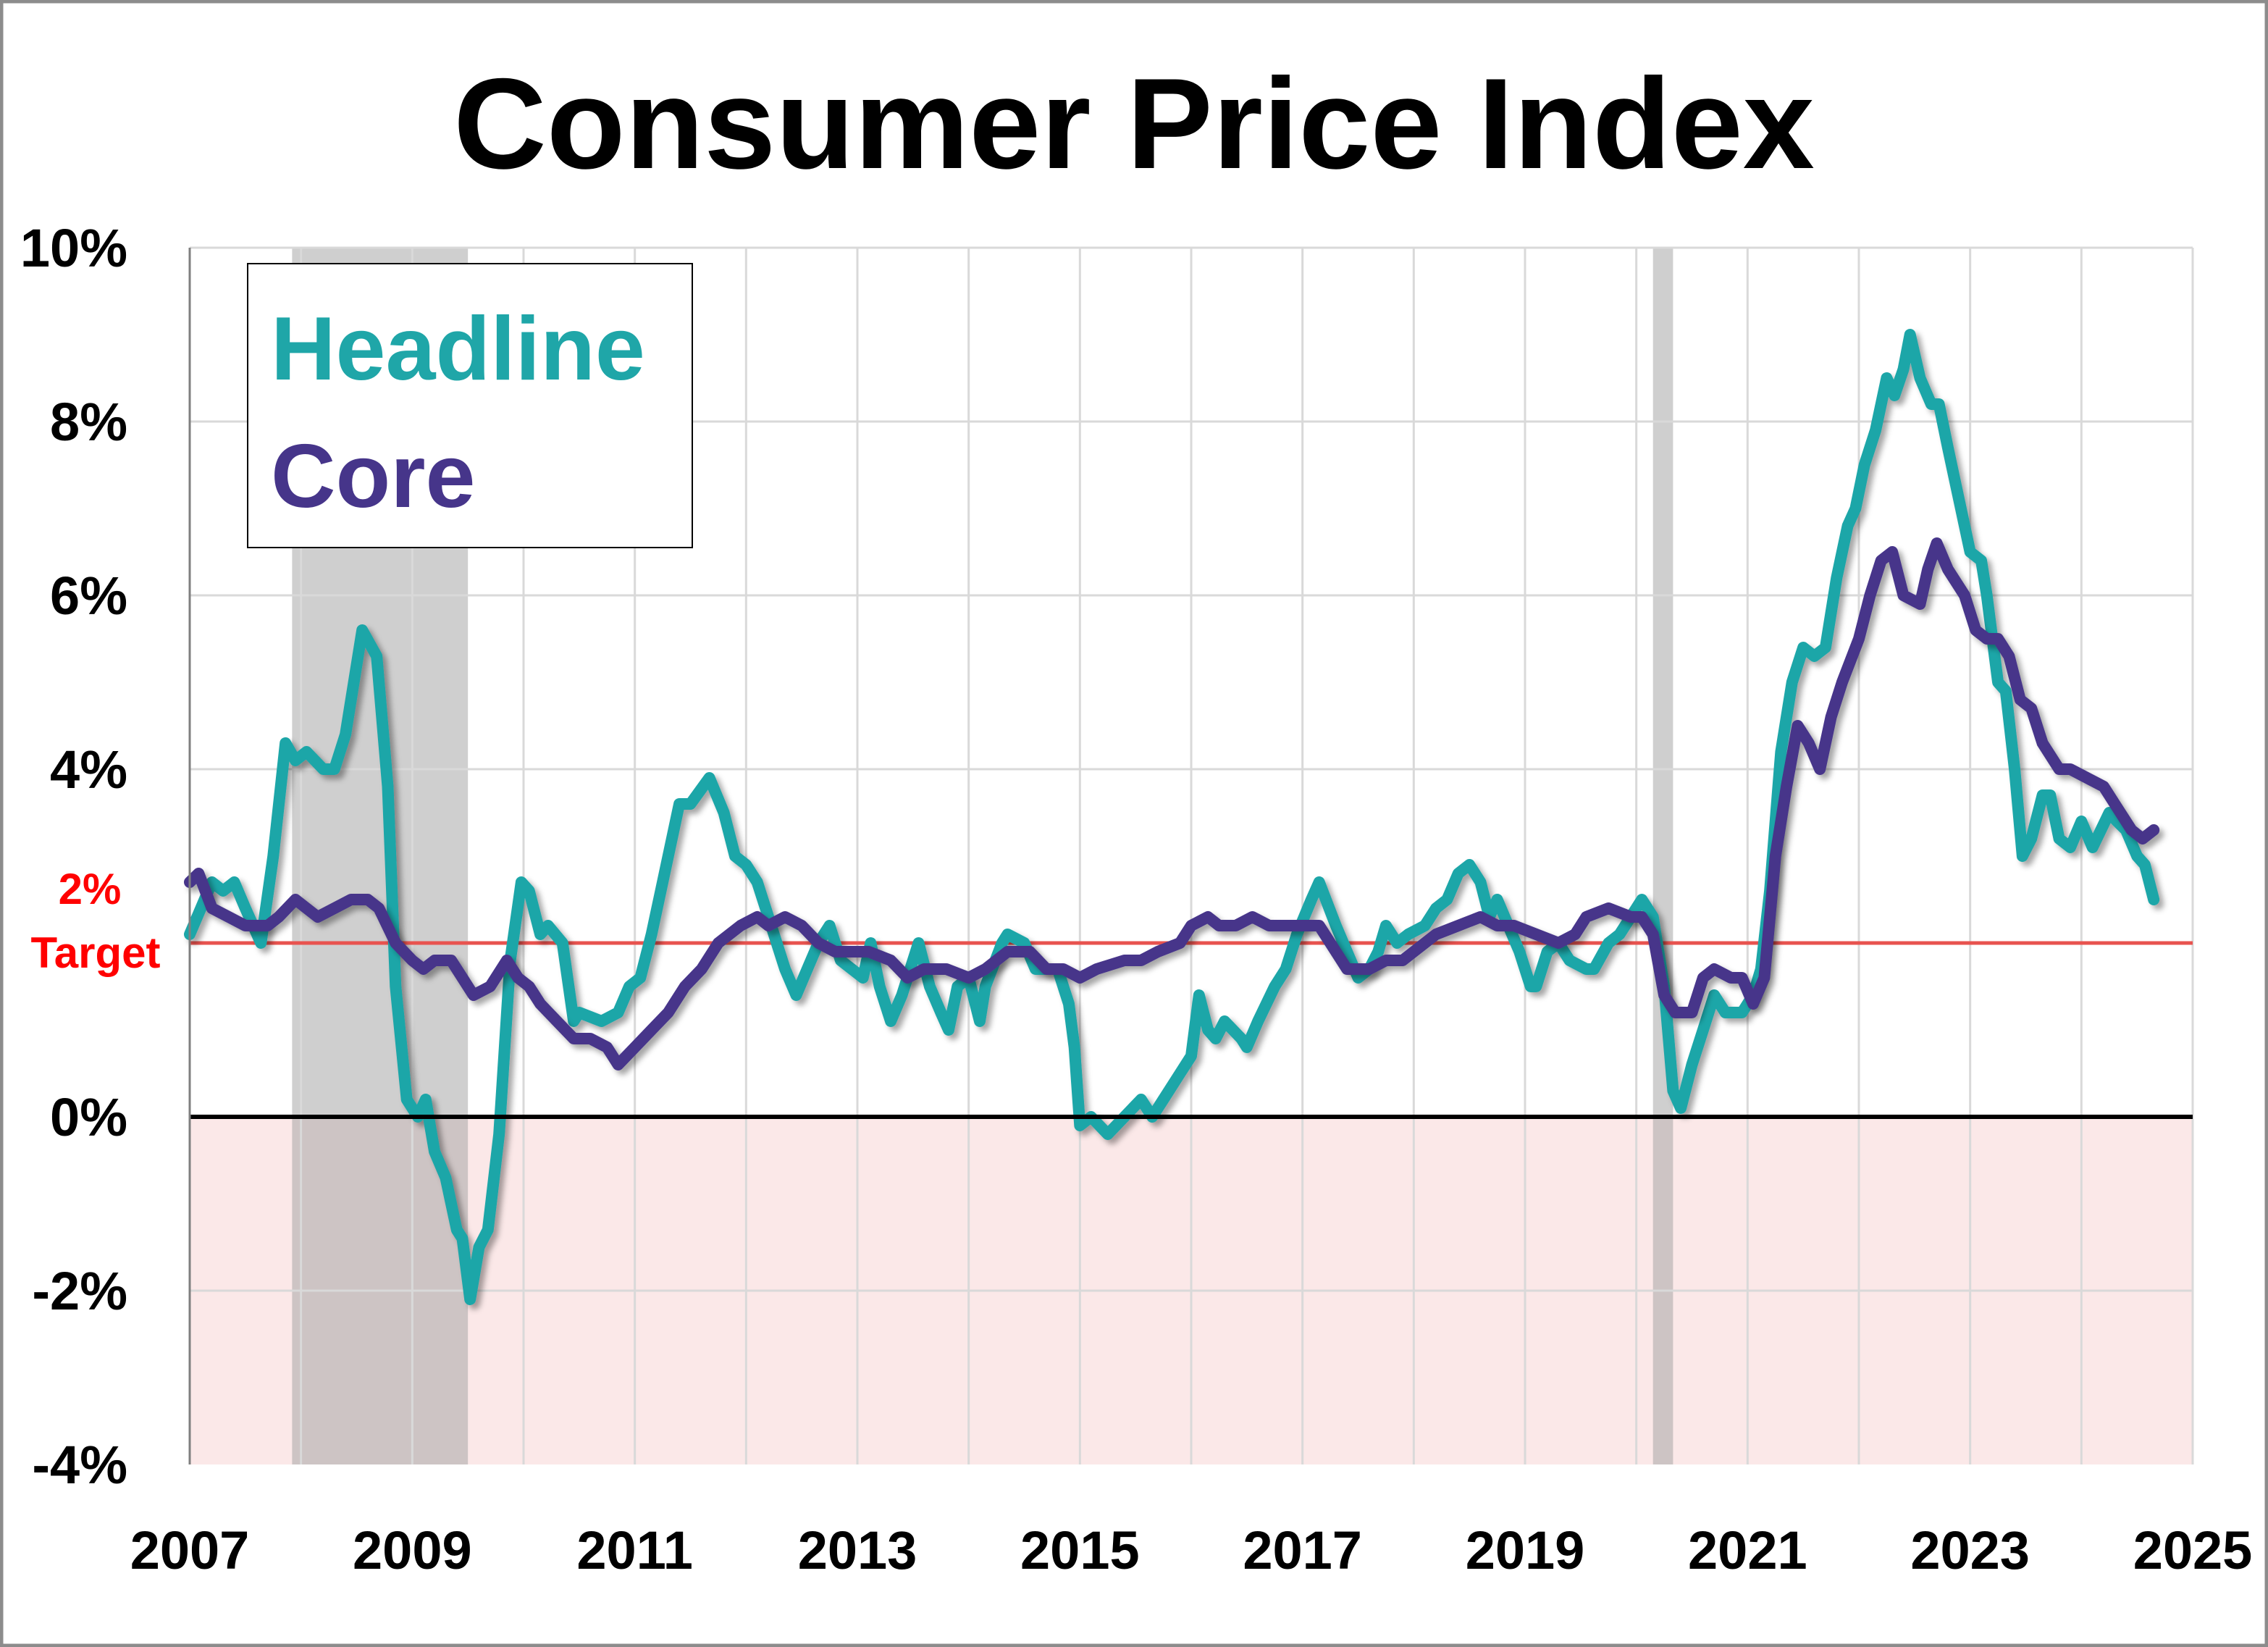  What do you see at coordinates (1134, 123) in the screenshot?
I see `chart-title: Consumer Price Index` at bounding box center [1134, 123].